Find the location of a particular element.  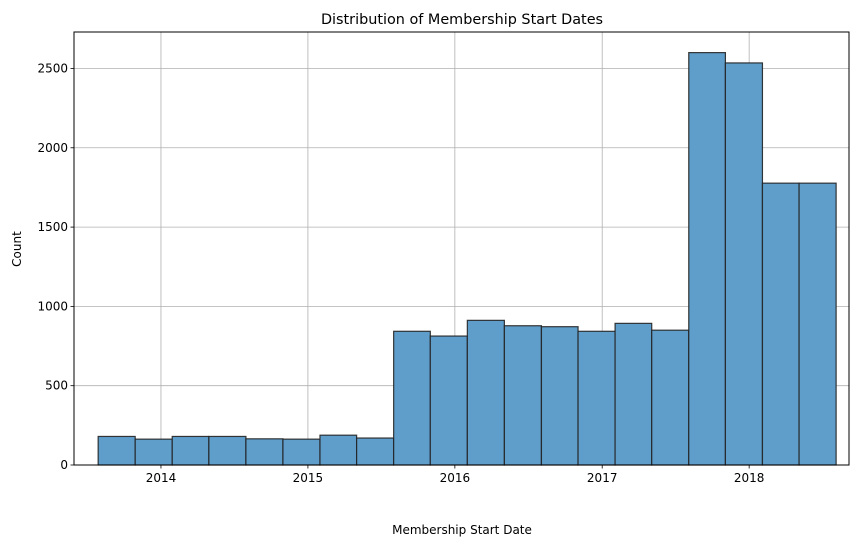

y-tick-label: 2000 is located at coordinates (52, 148).